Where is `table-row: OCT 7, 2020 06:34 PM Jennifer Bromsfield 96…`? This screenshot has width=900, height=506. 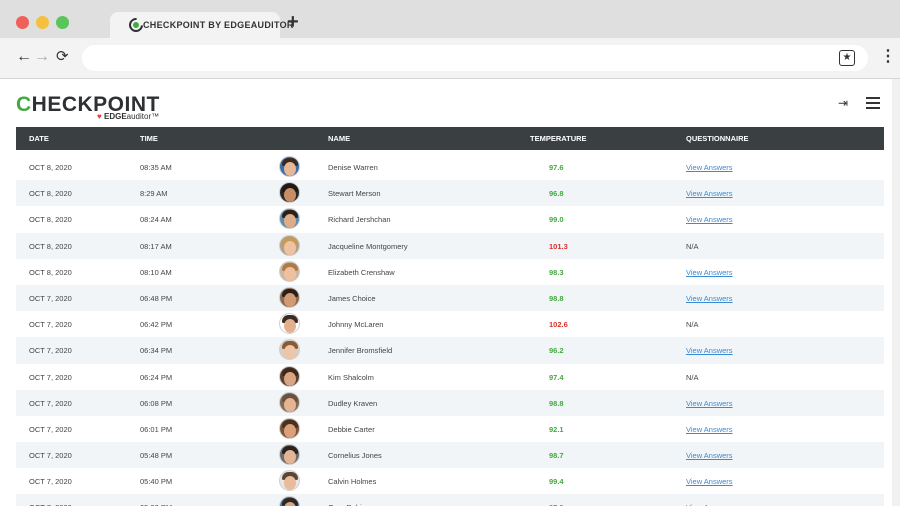 table-row: OCT 7, 2020 06:34 PM Jennifer Bromsfield 96… is located at coordinates (450, 350).